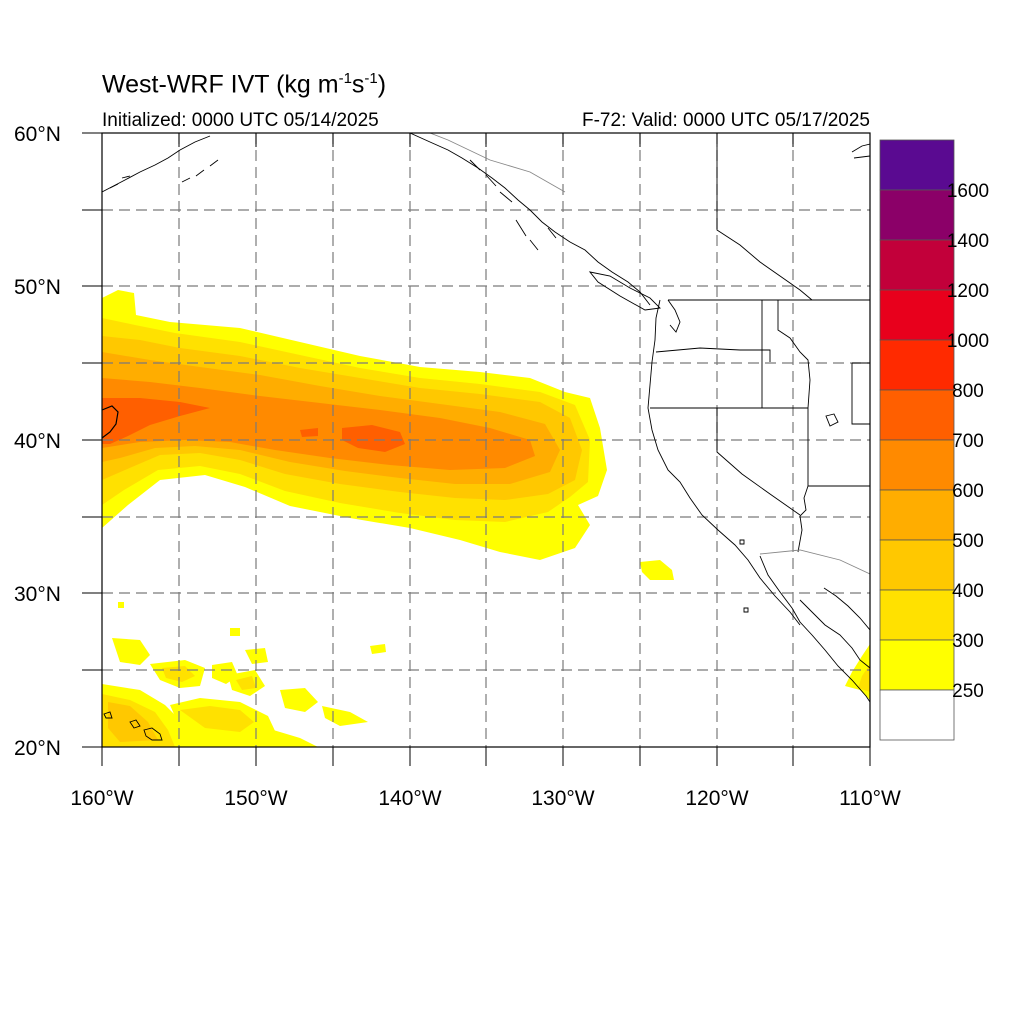  I want to click on lon-label-110w: 110°W, so click(870, 798).